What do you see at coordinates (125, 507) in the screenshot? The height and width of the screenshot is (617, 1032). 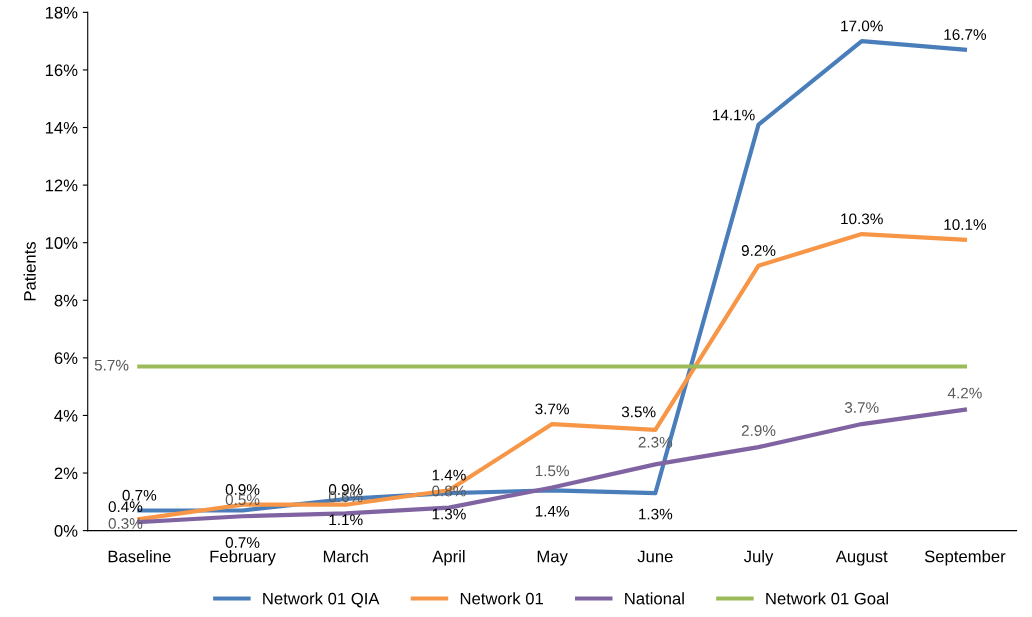 I see `data-label: 0.4%` at bounding box center [125, 507].